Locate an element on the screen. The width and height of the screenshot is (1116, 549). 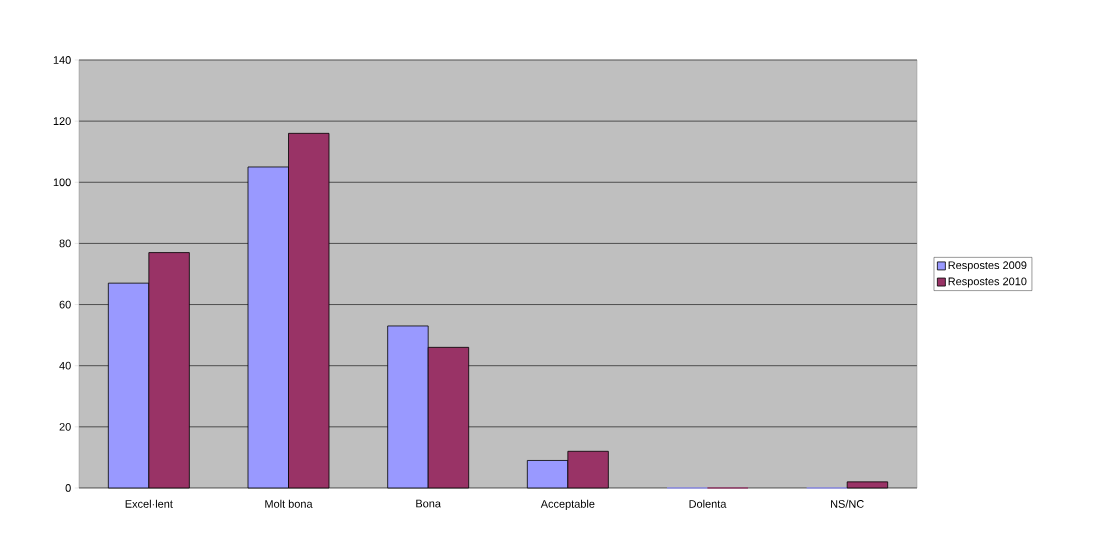
y-tick-label: 0 is located at coordinates (68, 488).